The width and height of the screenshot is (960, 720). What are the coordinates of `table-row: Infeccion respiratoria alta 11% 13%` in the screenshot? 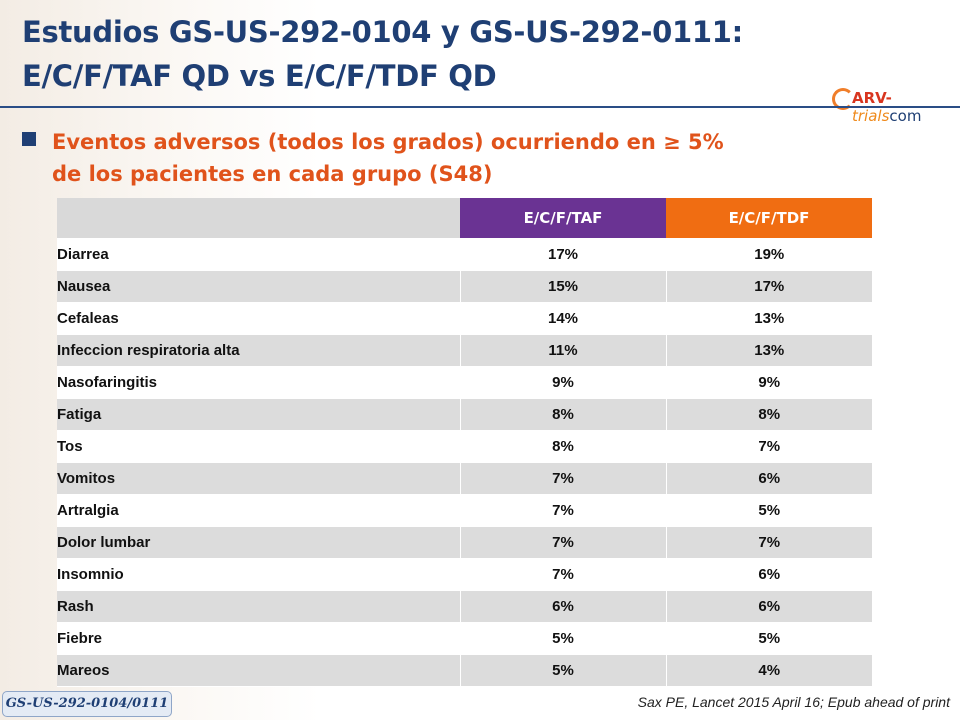 It's located at (464, 350).